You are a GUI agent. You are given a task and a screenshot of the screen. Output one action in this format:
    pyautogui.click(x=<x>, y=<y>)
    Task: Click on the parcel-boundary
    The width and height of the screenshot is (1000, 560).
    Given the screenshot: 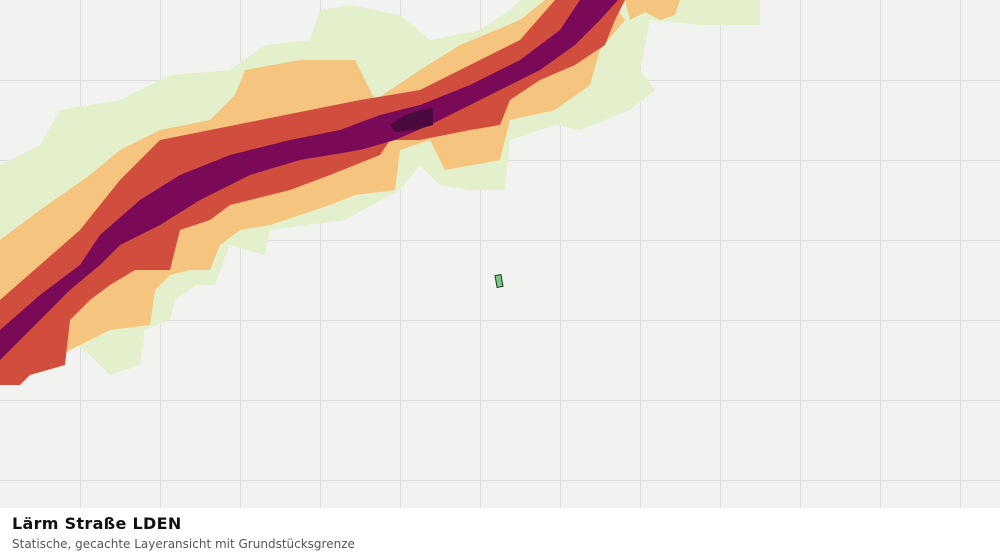 What is the action you would take?
    pyautogui.click(x=499, y=281)
    